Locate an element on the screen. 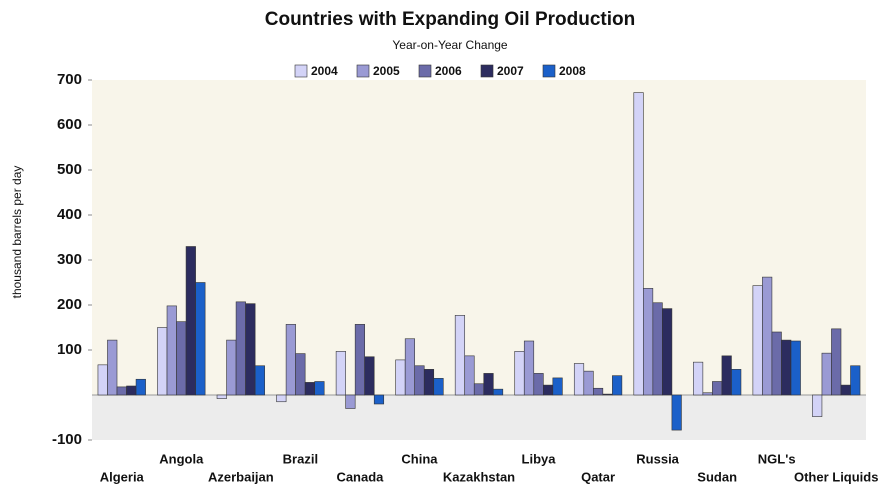  x-tick-label: Libya is located at coordinates (539, 458).